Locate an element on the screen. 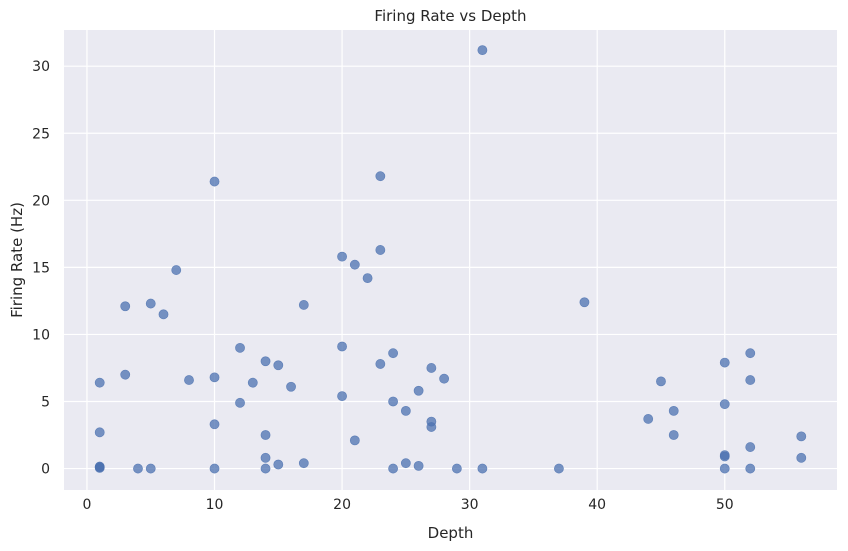 Image resolution: width=848 pixels, height=551 pixels. y-tick-label: 20 is located at coordinates (41, 201).